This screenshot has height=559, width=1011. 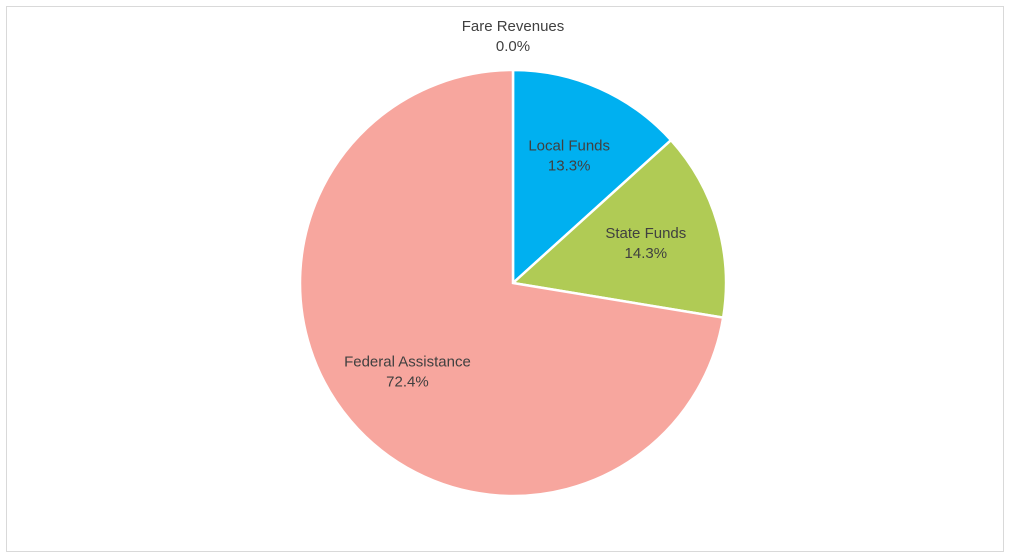 I want to click on slice-label: Fare Revenues, so click(x=513, y=26).